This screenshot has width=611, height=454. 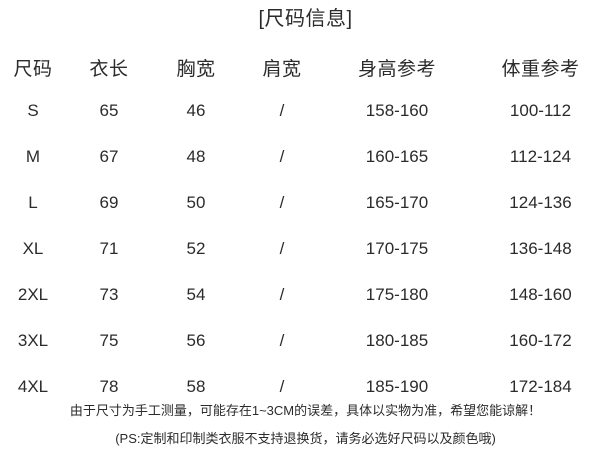 What do you see at coordinates (33, 386) in the screenshot?
I see `cell-size: 4XL` at bounding box center [33, 386].